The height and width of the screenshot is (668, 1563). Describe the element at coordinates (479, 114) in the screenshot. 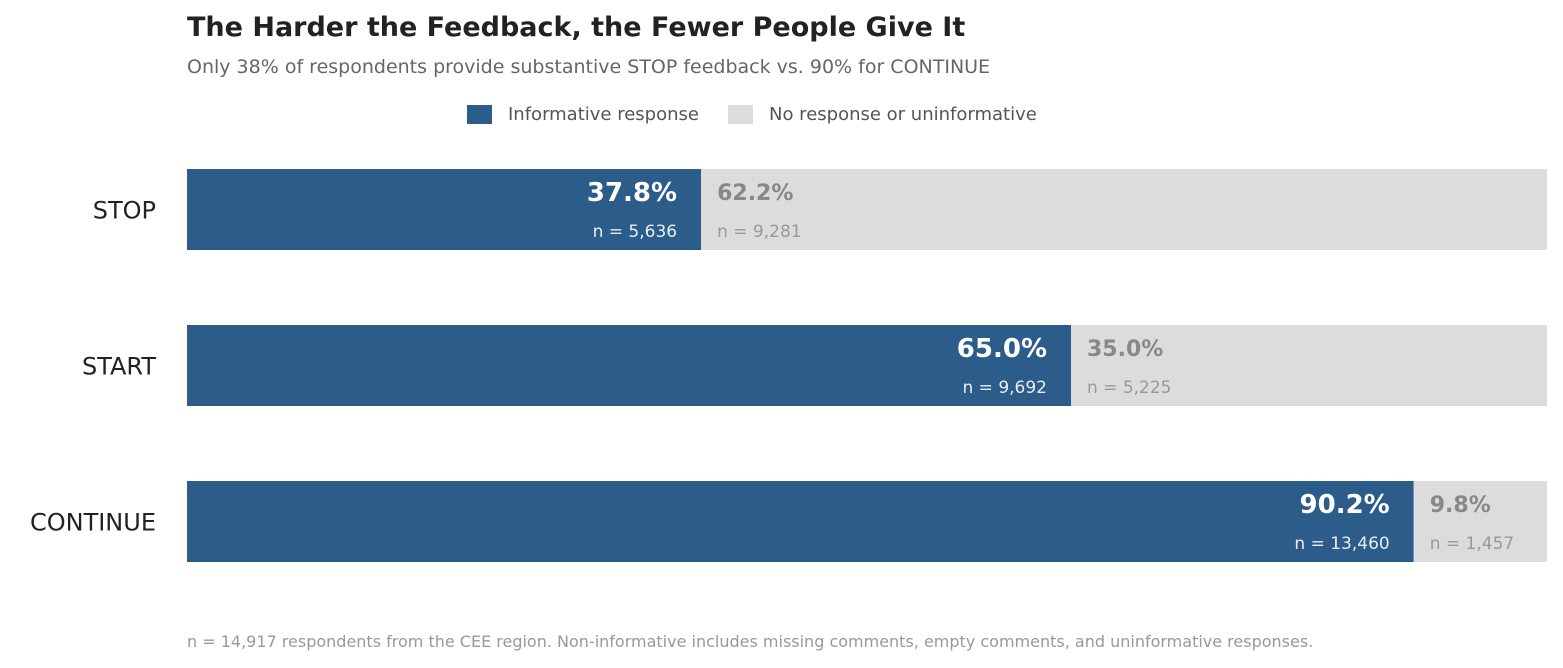

I see `legend-swatch-informative` at that location.